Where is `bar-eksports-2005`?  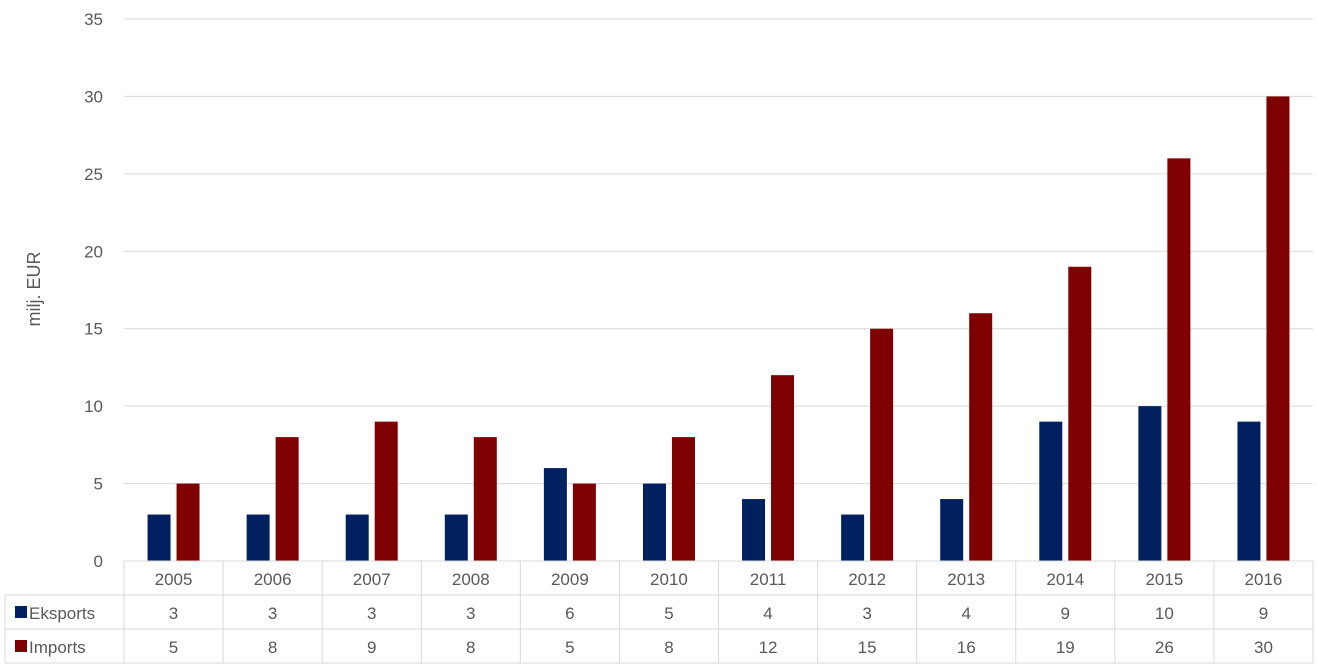 bar-eksports-2005 is located at coordinates (159, 537).